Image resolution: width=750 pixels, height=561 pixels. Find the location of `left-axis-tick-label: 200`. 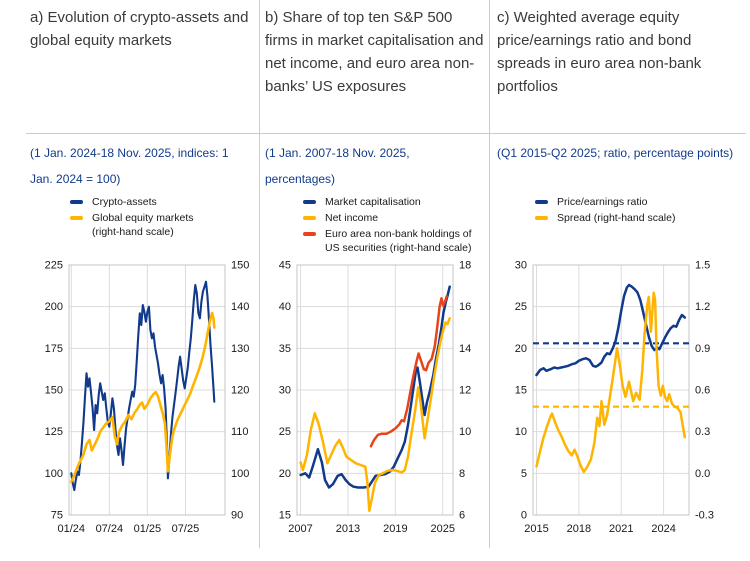

left-axis-tick-label: 200 is located at coordinates (54, 307).